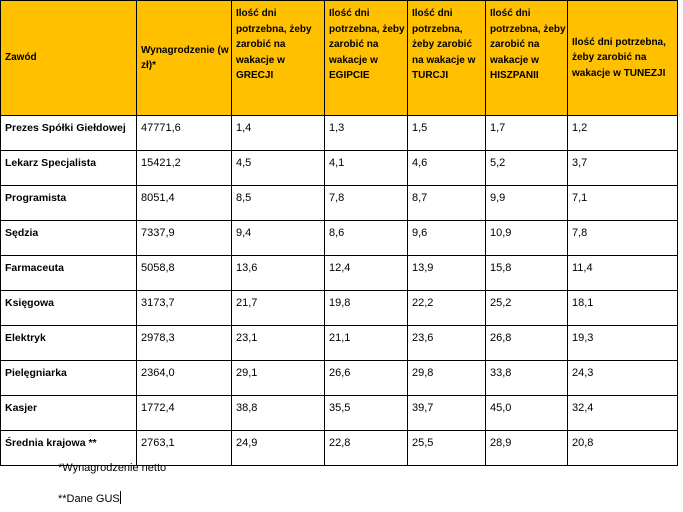 The width and height of the screenshot is (683, 512). What do you see at coordinates (526, 203) in the screenshot?
I see `days-cell: 9,9` at bounding box center [526, 203].